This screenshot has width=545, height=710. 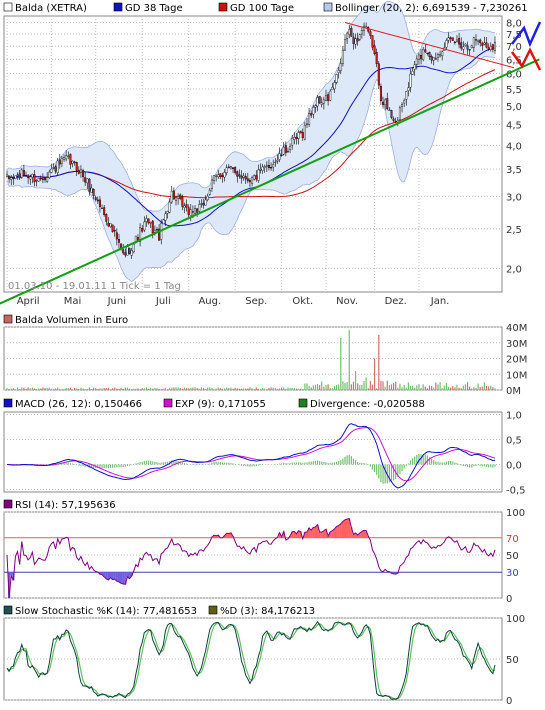 What do you see at coordinates (515, 619) in the screenshot?
I see `stochastic-ytick-label: 100` at bounding box center [515, 619].